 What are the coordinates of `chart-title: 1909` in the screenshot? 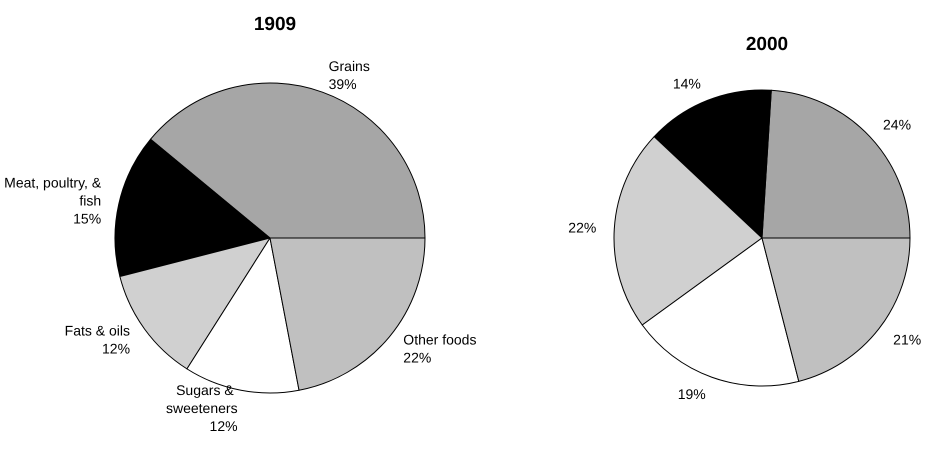 It's located at (275, 24).